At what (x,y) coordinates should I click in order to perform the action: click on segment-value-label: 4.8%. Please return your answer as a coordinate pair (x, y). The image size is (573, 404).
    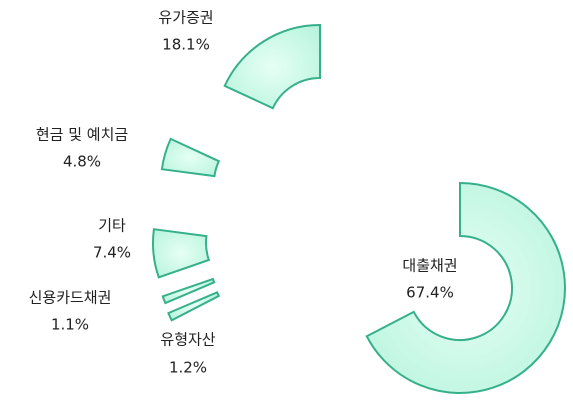
    Looking at the image, I should click on (82, 162).